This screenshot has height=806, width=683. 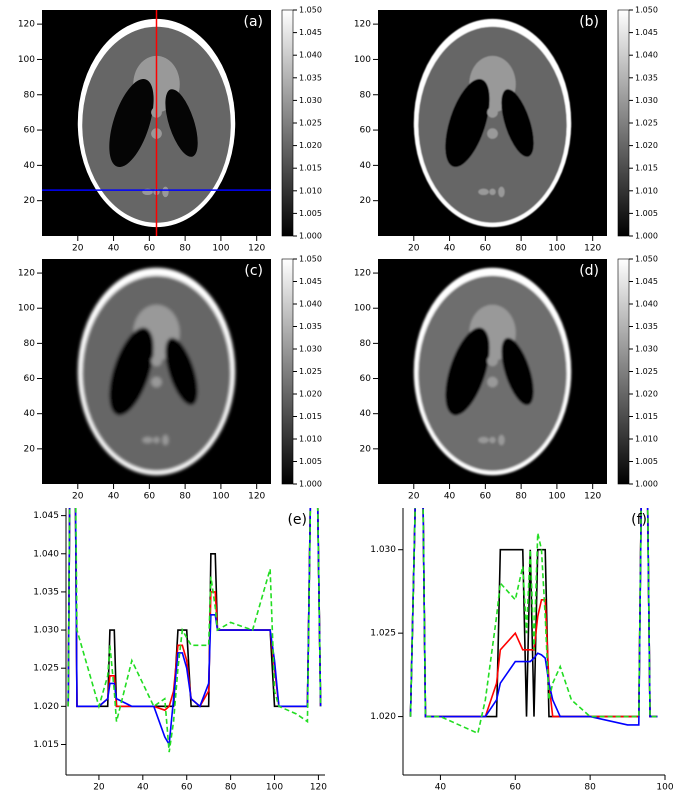 What do you see at coordinates (589, 271) in the screenshot?
I see `panel-label: (d)` at bounding box center [589, 271].